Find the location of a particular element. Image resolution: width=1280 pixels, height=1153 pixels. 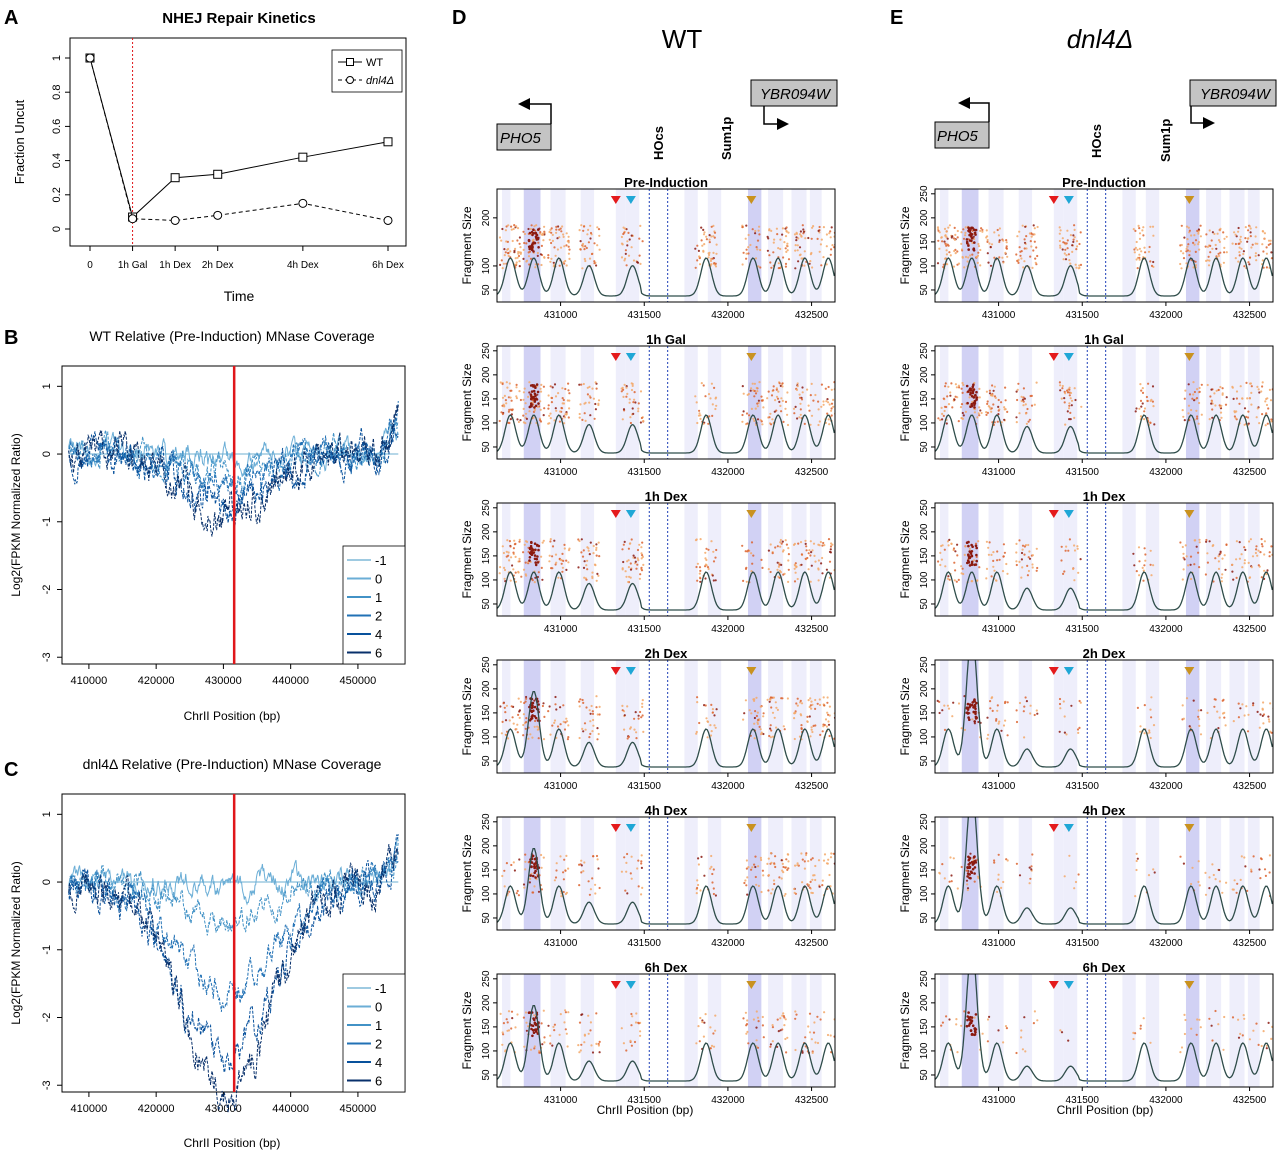

row-title: 6h Dex is located at coordinates (666, 967).